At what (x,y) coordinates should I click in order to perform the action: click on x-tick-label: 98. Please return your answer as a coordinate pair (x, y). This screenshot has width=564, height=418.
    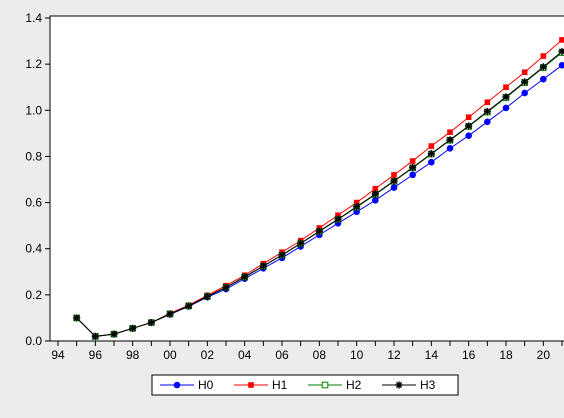
    Looking at the image, I should click on (133, 355).